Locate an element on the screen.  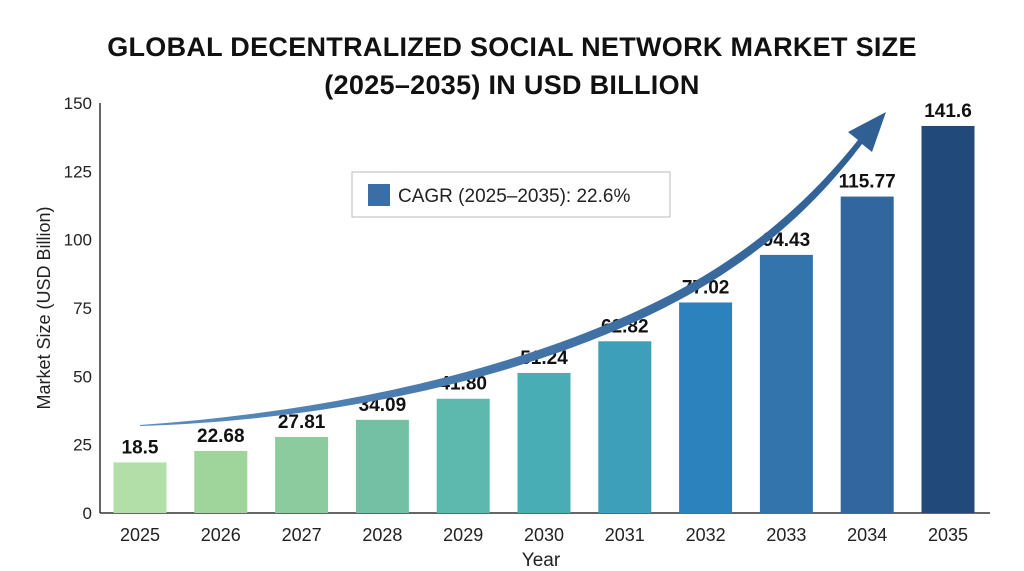
bar-2026 is located at coordinates (221, 482).